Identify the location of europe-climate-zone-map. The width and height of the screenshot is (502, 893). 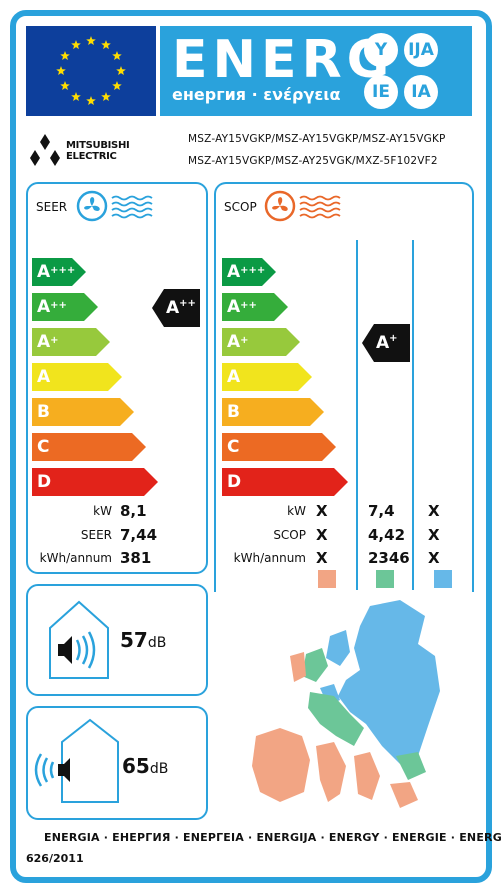
(346, 704).